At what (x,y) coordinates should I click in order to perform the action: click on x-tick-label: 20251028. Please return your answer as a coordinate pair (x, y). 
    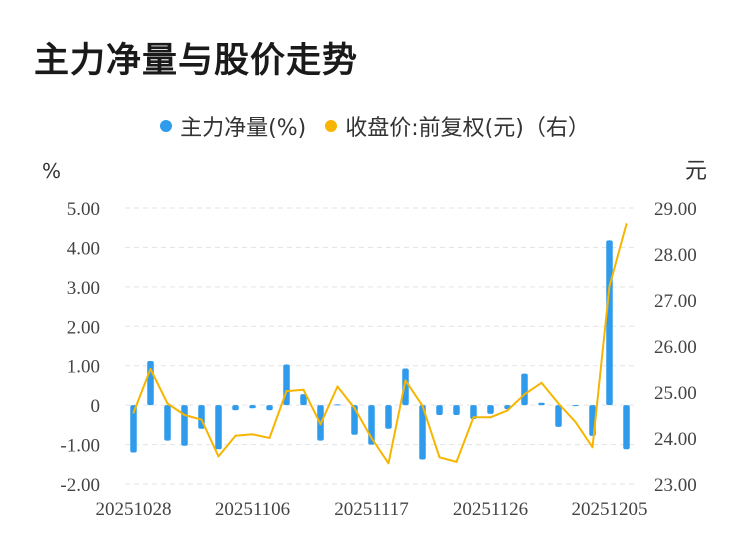
    Looking at the image, I should click on (134, 509).